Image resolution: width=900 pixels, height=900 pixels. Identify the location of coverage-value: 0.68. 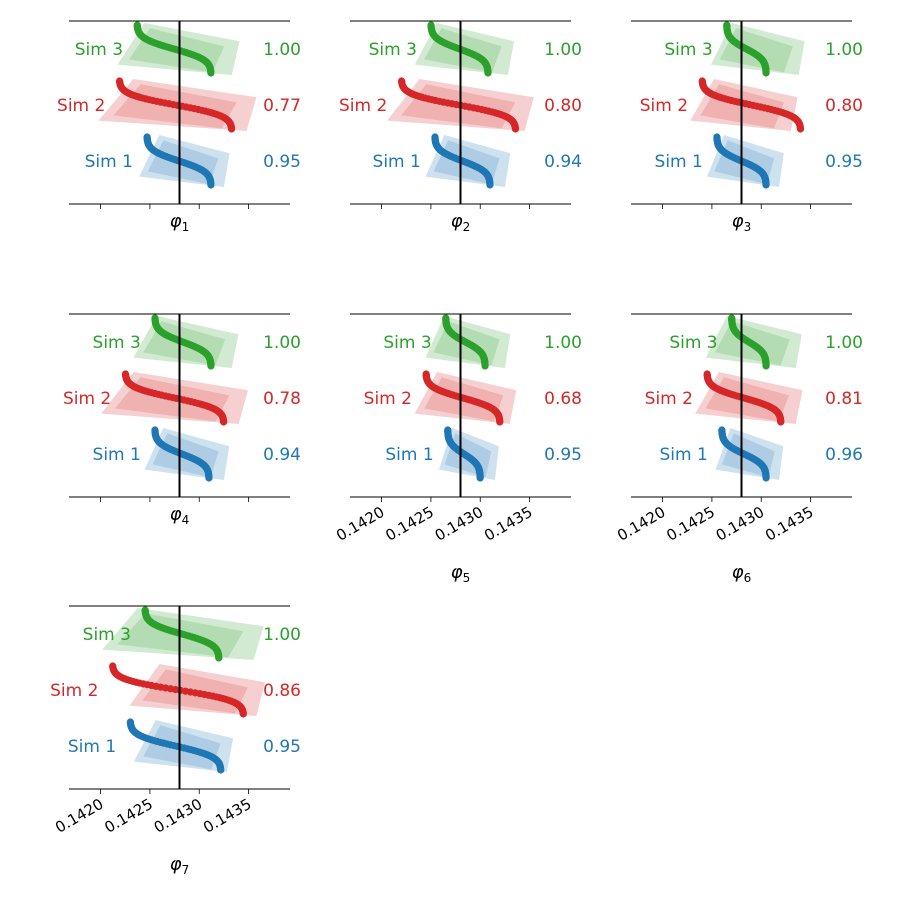
(563, 399).